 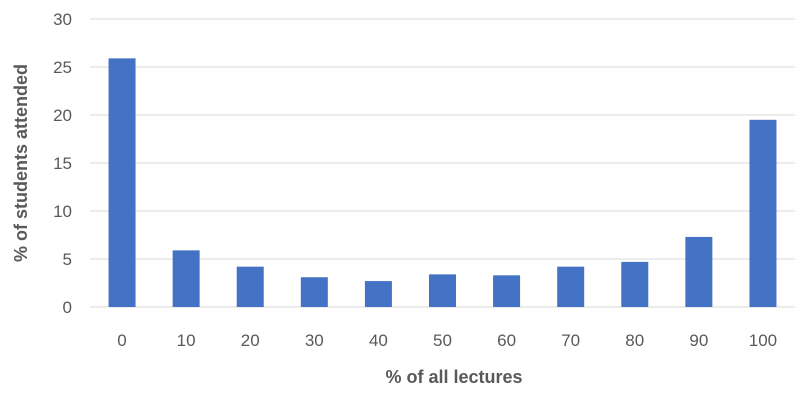 What do you see at coordinates (186, 340) in the screenshot?
I see `x-tick-label: 10` at bounding box center [186, 340].